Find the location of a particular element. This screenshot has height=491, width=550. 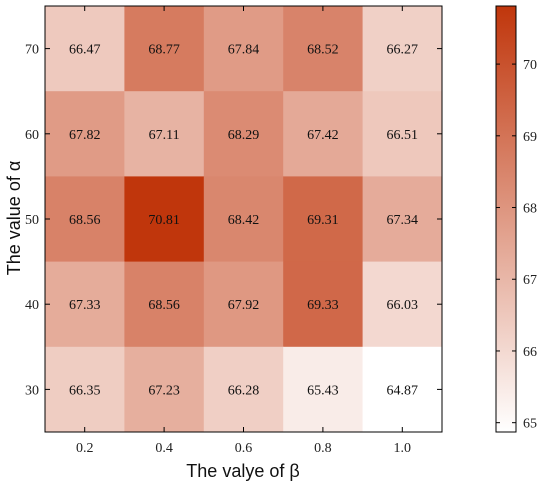

cell-value-label: 67.33 is located at coordinates (85, 305).